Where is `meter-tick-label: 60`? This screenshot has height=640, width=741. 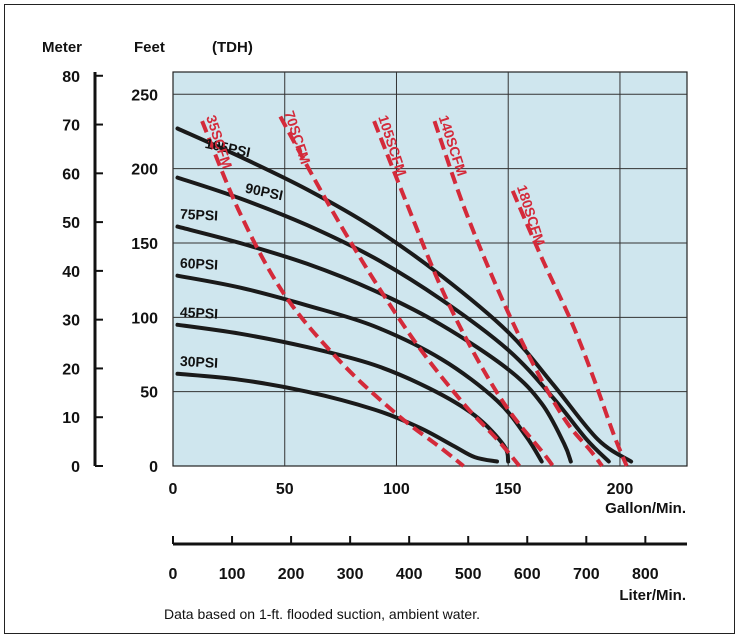
meter-tick-label: 60 is located at coordinates (71, 174).